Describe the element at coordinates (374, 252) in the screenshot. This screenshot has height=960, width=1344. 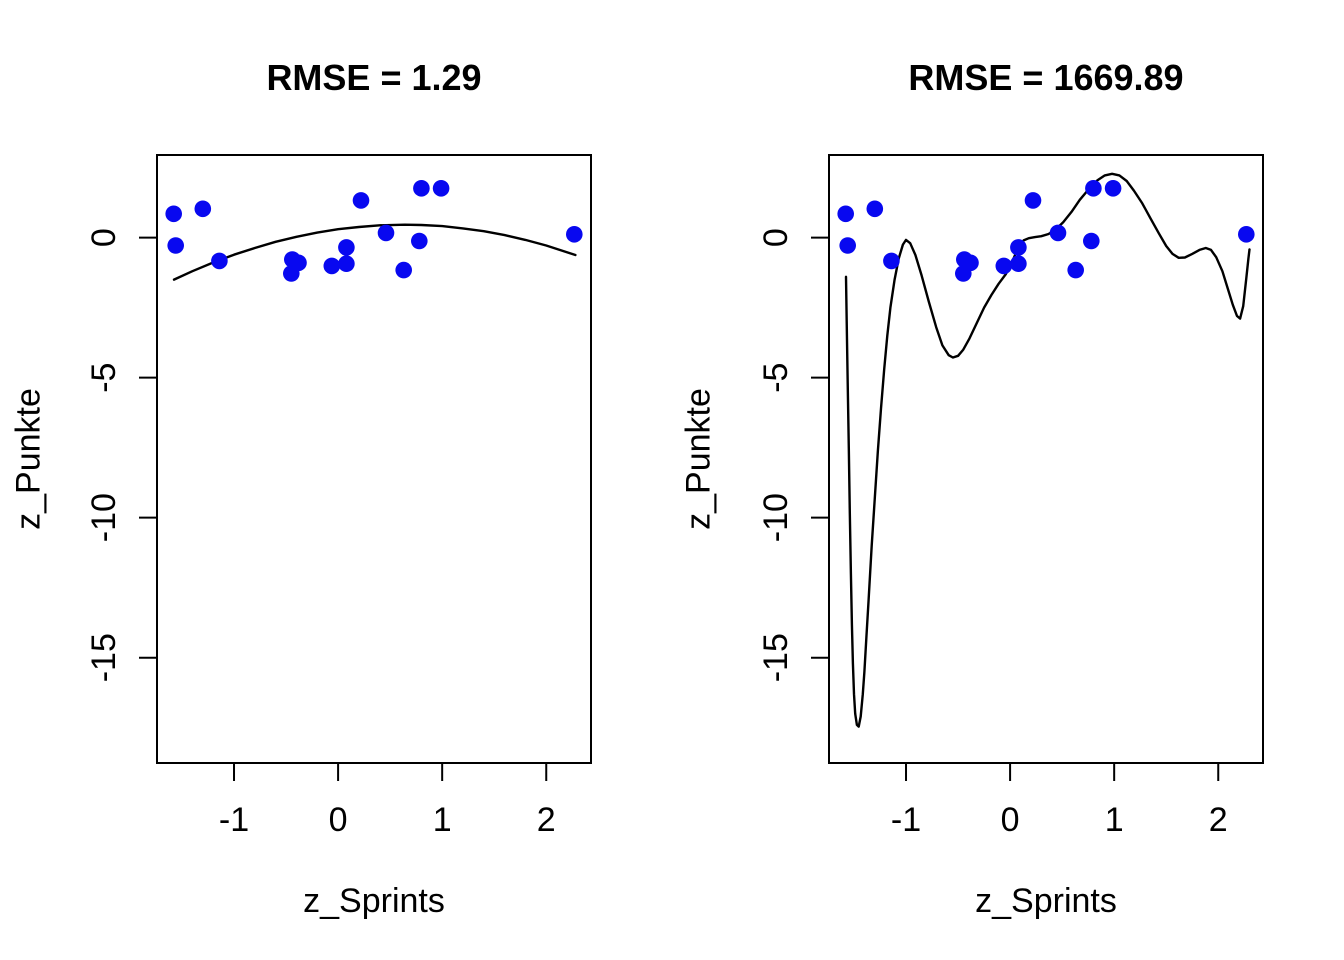
I see `fit-curve` at that location.